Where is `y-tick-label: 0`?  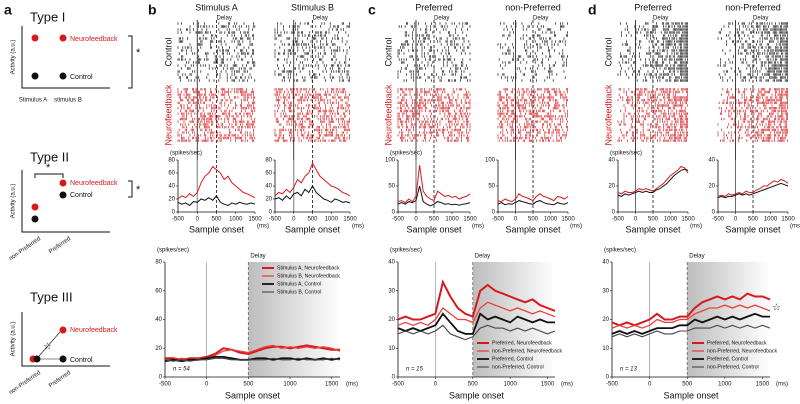 y-tick-label: 0 is located at coordinates (394, 378).